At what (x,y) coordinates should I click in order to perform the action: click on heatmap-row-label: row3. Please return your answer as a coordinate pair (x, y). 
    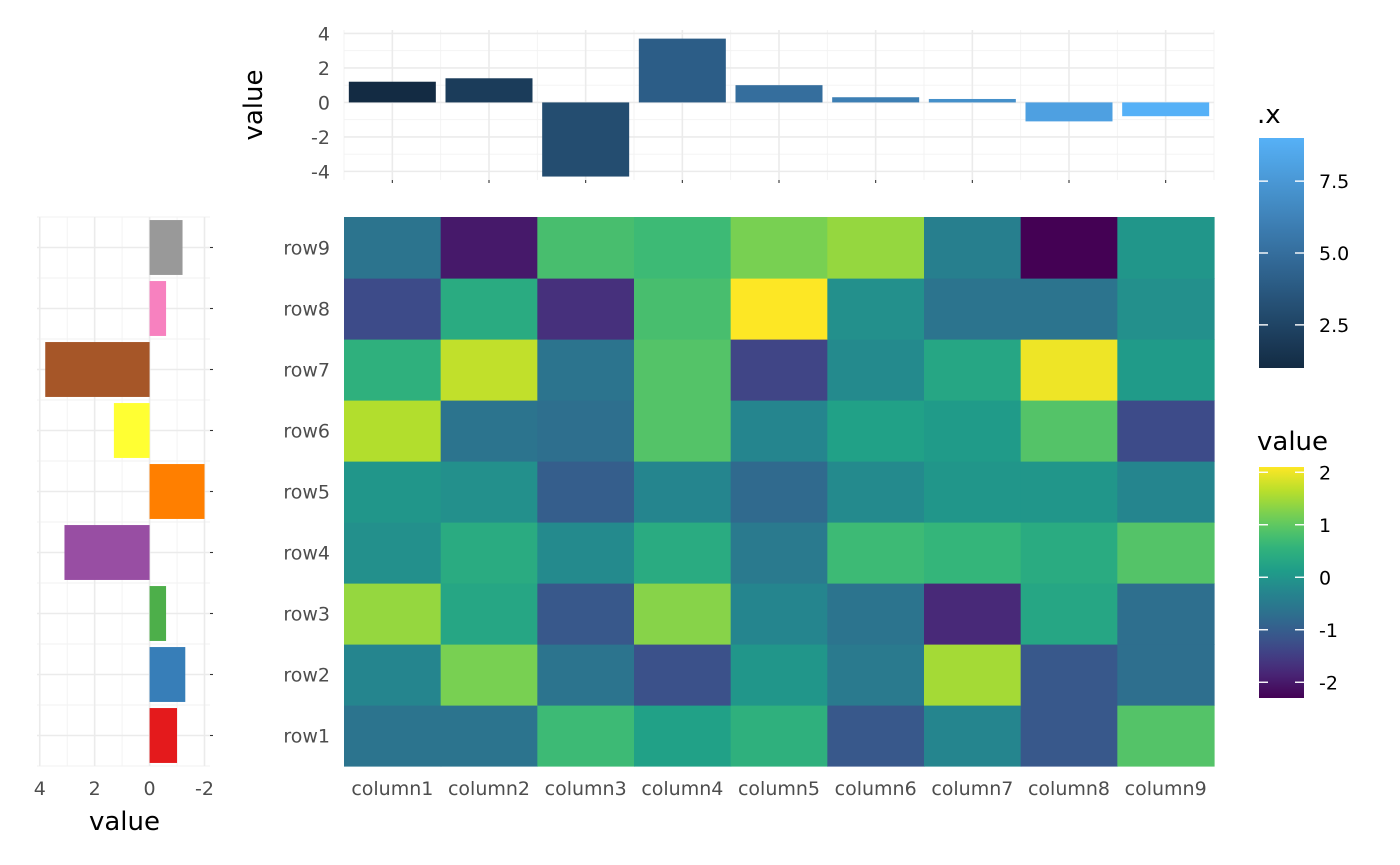
    Looking at the image, I should click on (306, 615).